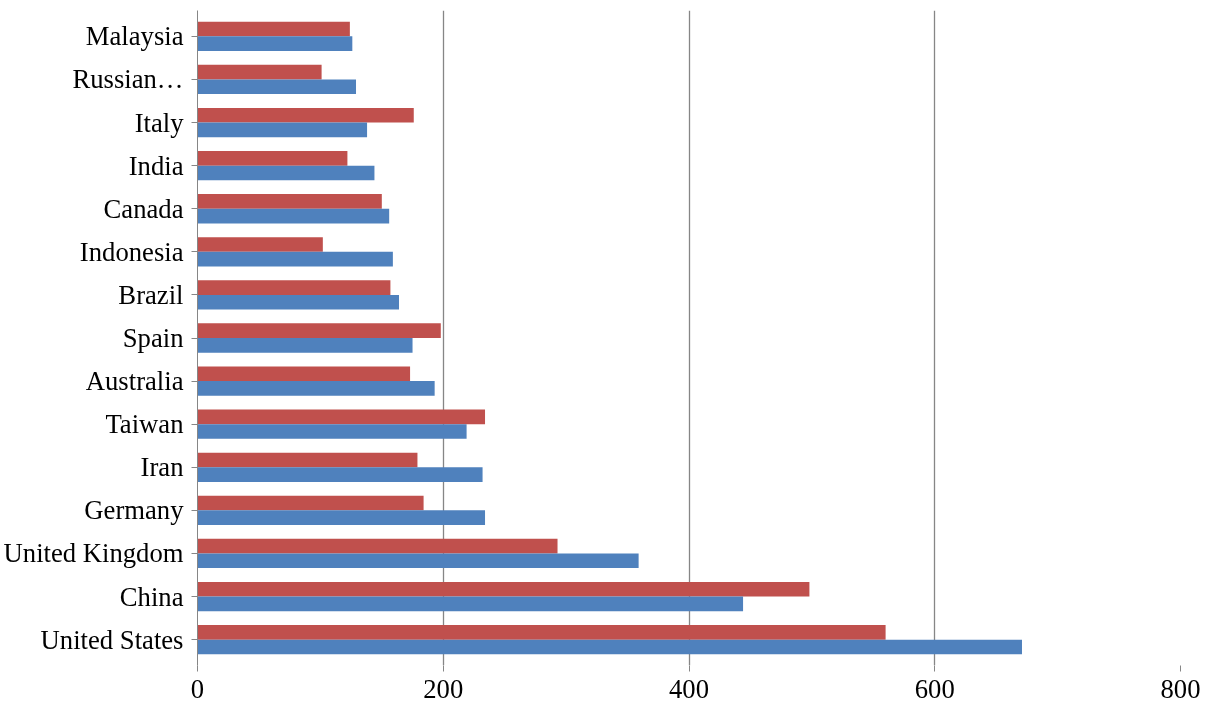 The width and height of the screenshot is (1216, 709). What do you see at coordinates (162, 467) in the screenshot?
I see `y-tick-label: Iran` at bounding box center [162, 467].